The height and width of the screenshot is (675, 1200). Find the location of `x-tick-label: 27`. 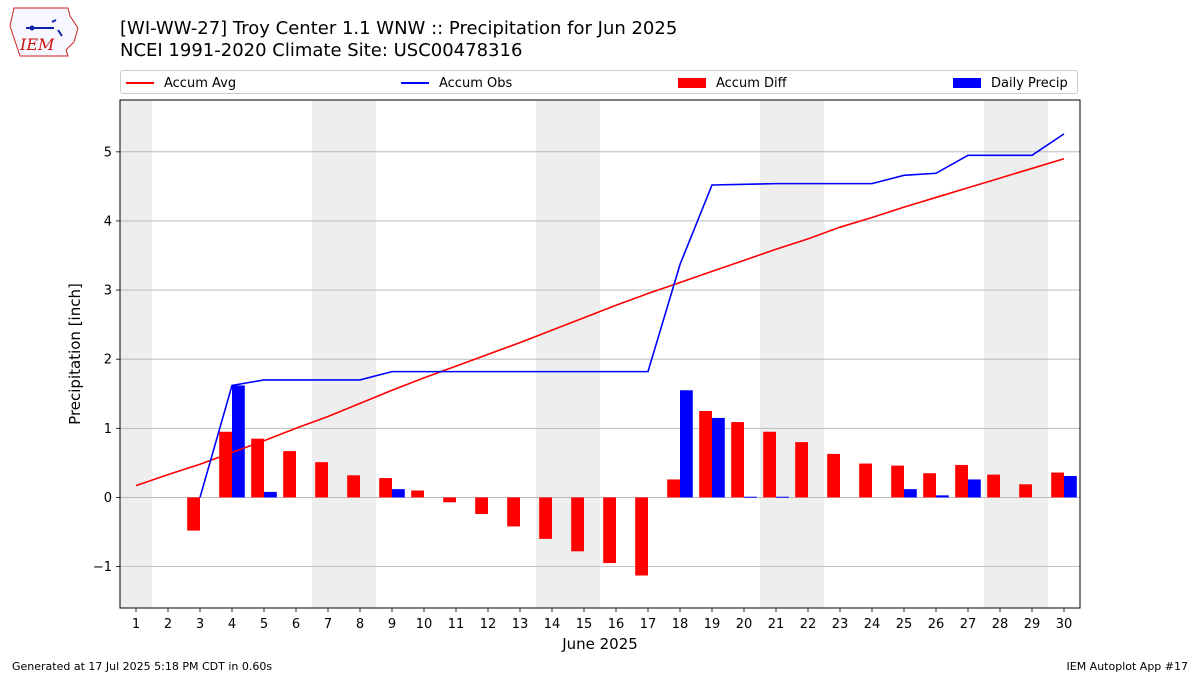

x-tick-label: 27 is located at coordinates (968, 624).